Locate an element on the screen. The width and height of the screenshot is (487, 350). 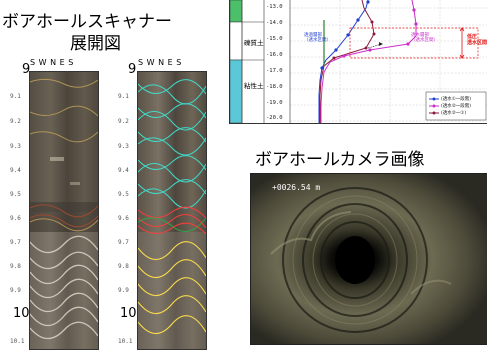
depth-9-right: 9 is located at coordinates (132, 69).